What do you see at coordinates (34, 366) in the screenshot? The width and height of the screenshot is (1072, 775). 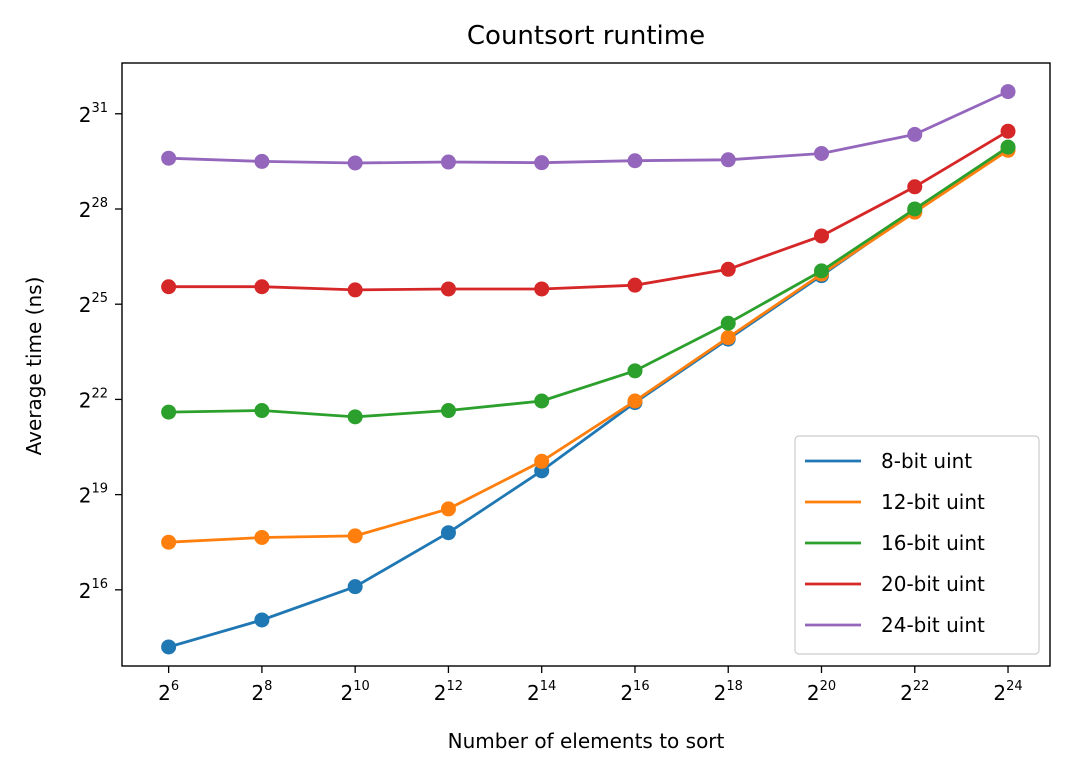 I see `y-axis-label: Average time (ns)` at bounding box center [34, 366].